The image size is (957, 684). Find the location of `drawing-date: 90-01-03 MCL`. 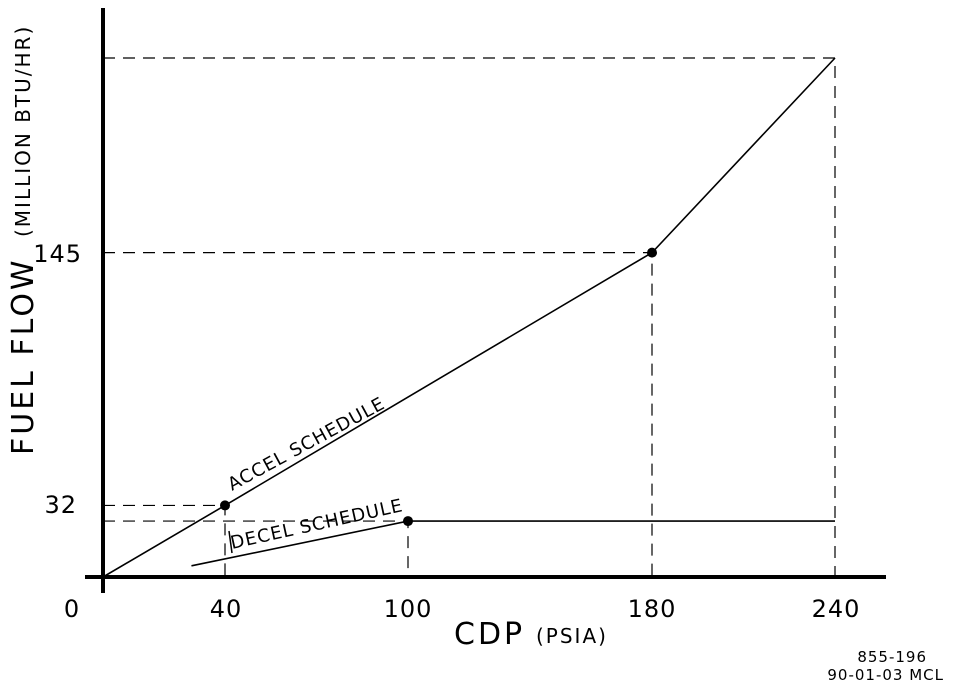

drawing-date: 90-01-03 MCL is located at coordinates (885, 675).